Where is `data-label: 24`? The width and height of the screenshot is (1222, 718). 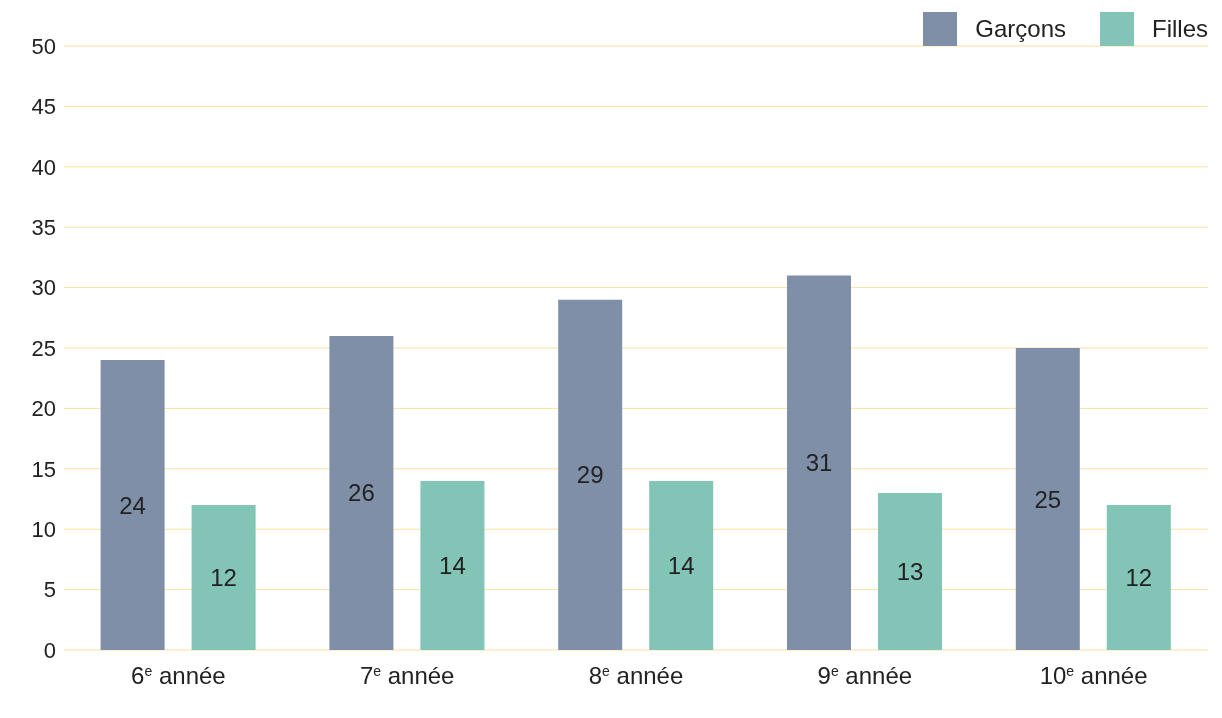
data-label: 24 is located at coordinates (132, 505).